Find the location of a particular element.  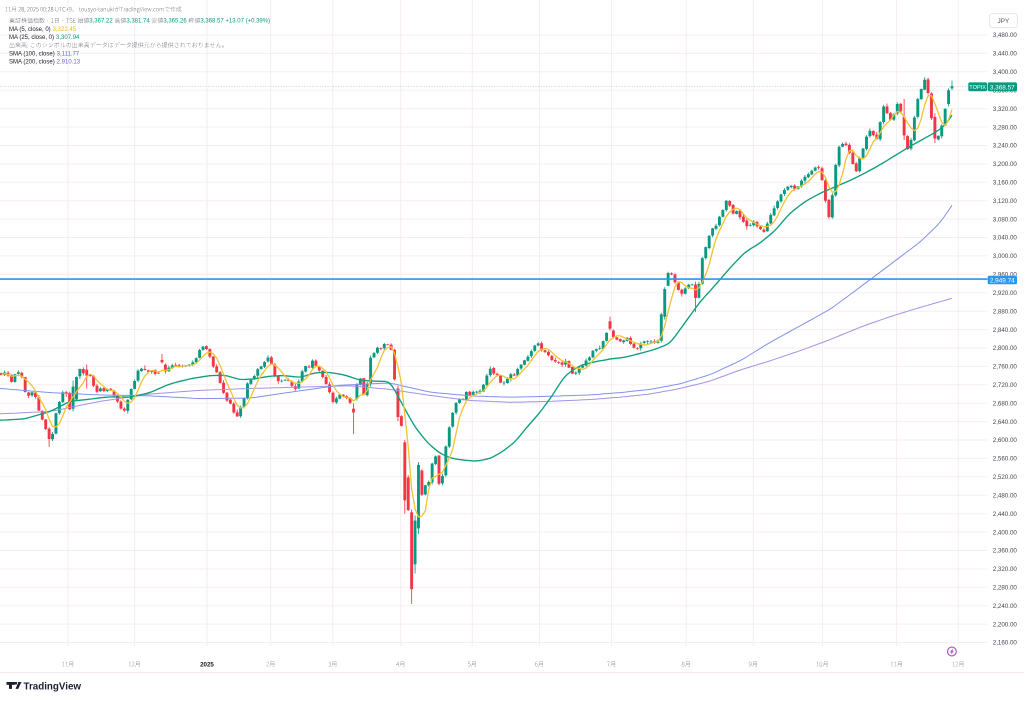

svg-text: 3,367.22 is located at coordinates (101, 22).